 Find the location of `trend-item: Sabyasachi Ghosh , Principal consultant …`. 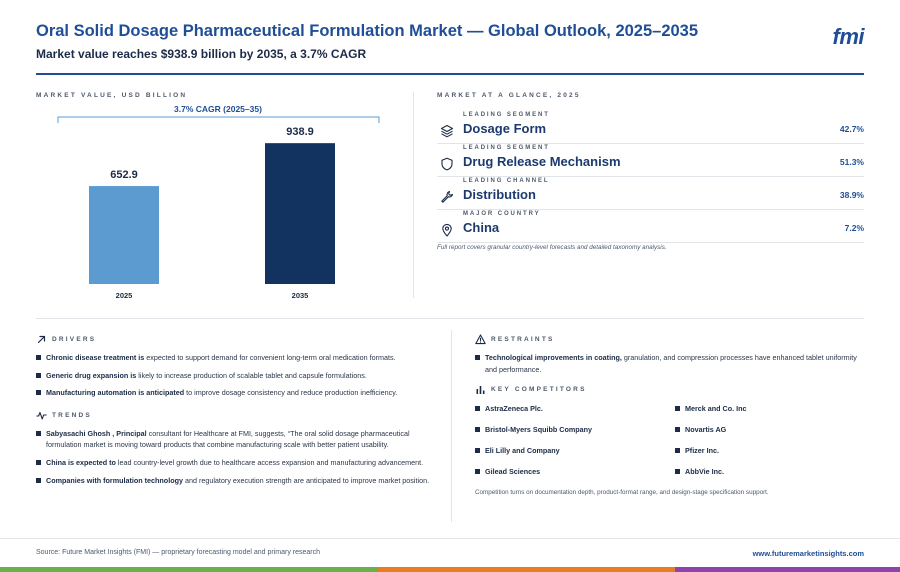

trend-item: Sabyasachi Ghosh , Principal consultant … is located at coordinates (235, 439).